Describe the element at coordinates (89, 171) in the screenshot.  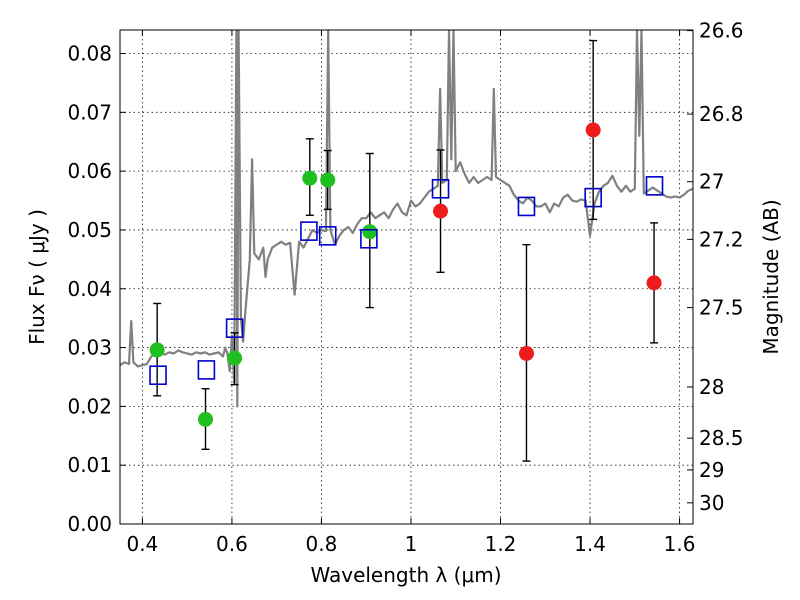
I see `y-tick-label: 0.06` at that location.